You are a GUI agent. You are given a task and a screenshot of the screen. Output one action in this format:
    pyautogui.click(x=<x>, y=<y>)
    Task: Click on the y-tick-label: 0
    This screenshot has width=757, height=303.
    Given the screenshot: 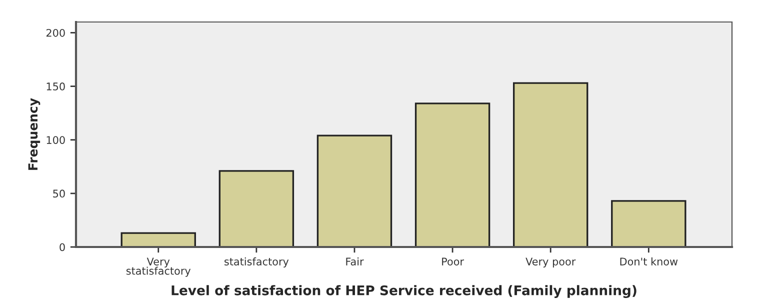 What is the action you would take?
    pyautogui.click(x=62, y=247)
    